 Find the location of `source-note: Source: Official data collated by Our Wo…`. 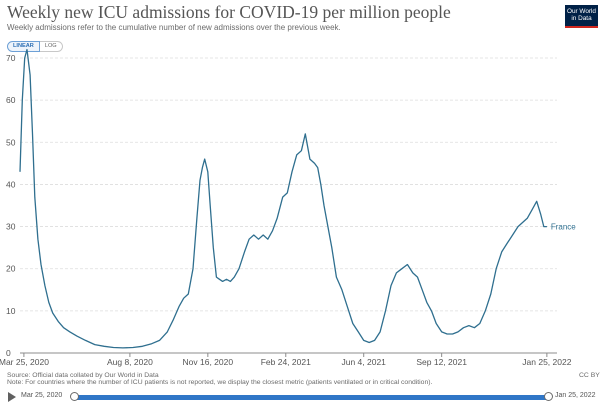

source-note: Source: Official data collated by Our Wo… is located at coordinates (83, 375).